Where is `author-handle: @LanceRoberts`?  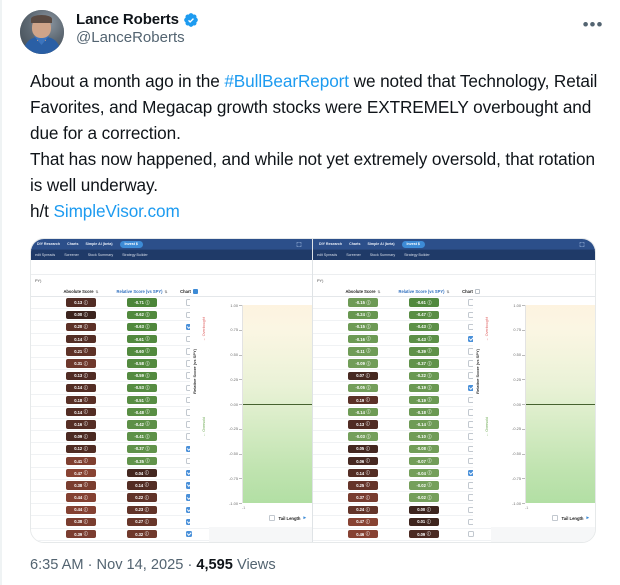
author-handle: @LanceRoberts is located at coordinates (130, 37).